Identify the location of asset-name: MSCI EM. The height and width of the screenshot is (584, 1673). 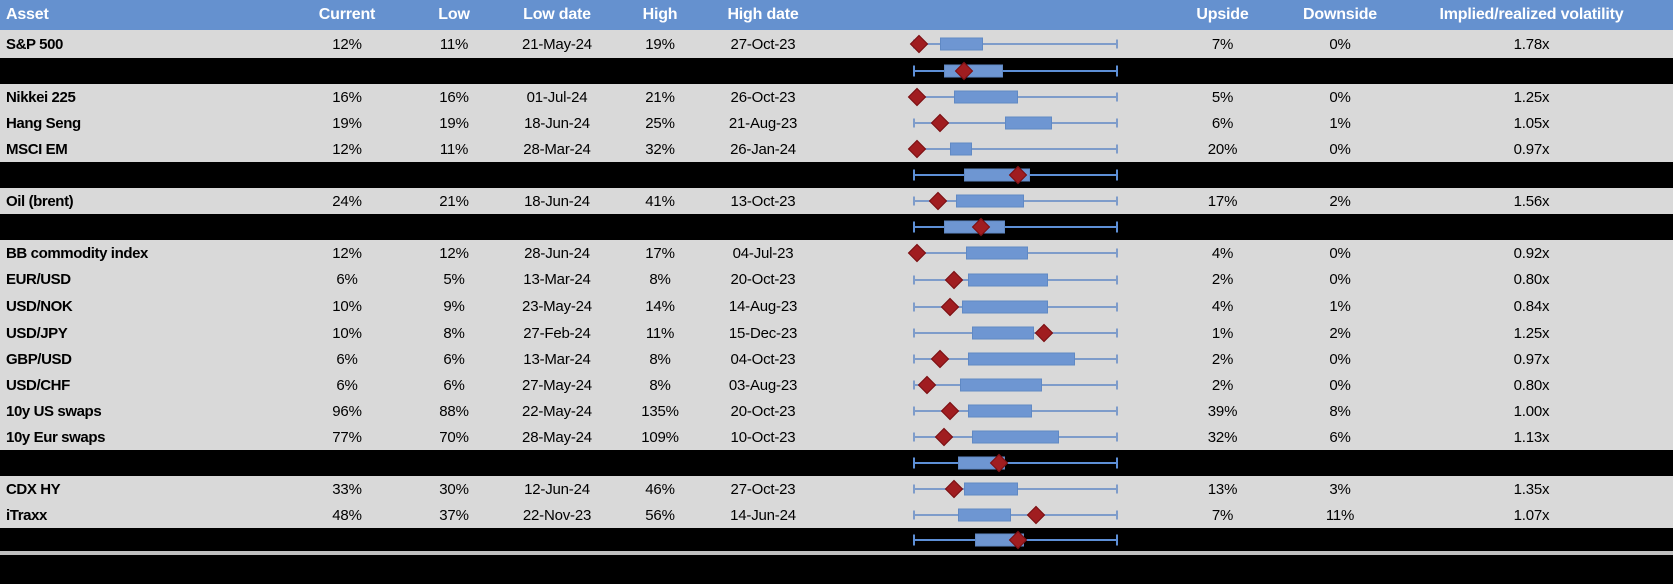
(37, 149).